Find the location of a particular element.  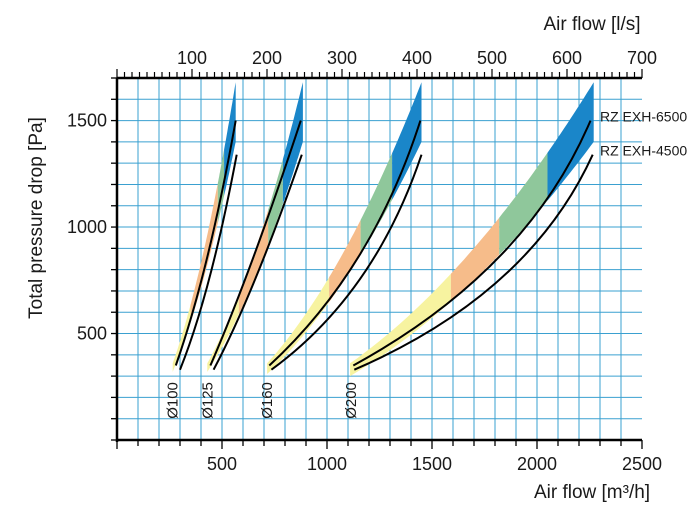

x2-tick-label: 600 is located at coordinates (567, 58).